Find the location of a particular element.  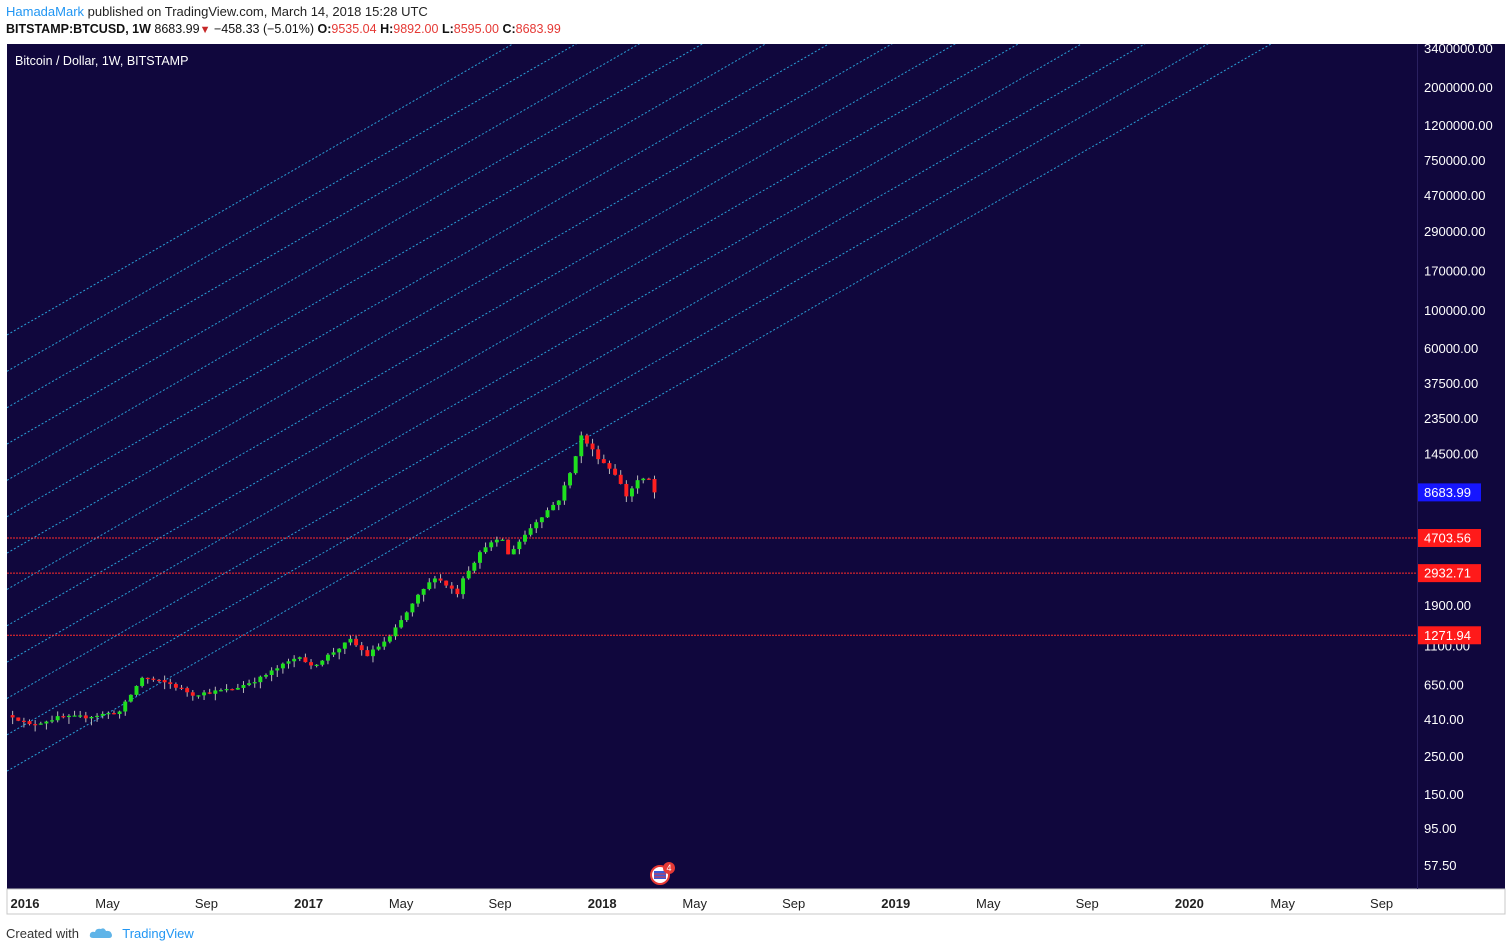

y-tick-label: 150.00 is located at coordinates (1444, 794).